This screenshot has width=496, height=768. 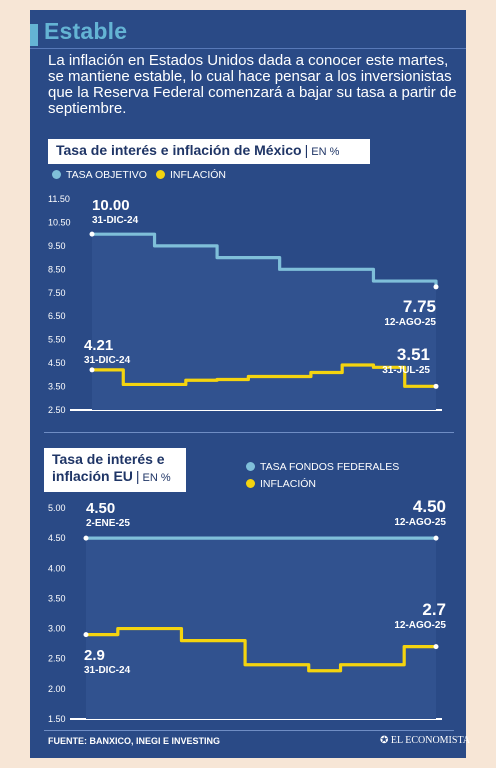 What do you see at coordinates (288, 484) in the screenshot?
I see `chart2-legend-inflation-label: INFLACIÓN` at bounding box center [288, 484].